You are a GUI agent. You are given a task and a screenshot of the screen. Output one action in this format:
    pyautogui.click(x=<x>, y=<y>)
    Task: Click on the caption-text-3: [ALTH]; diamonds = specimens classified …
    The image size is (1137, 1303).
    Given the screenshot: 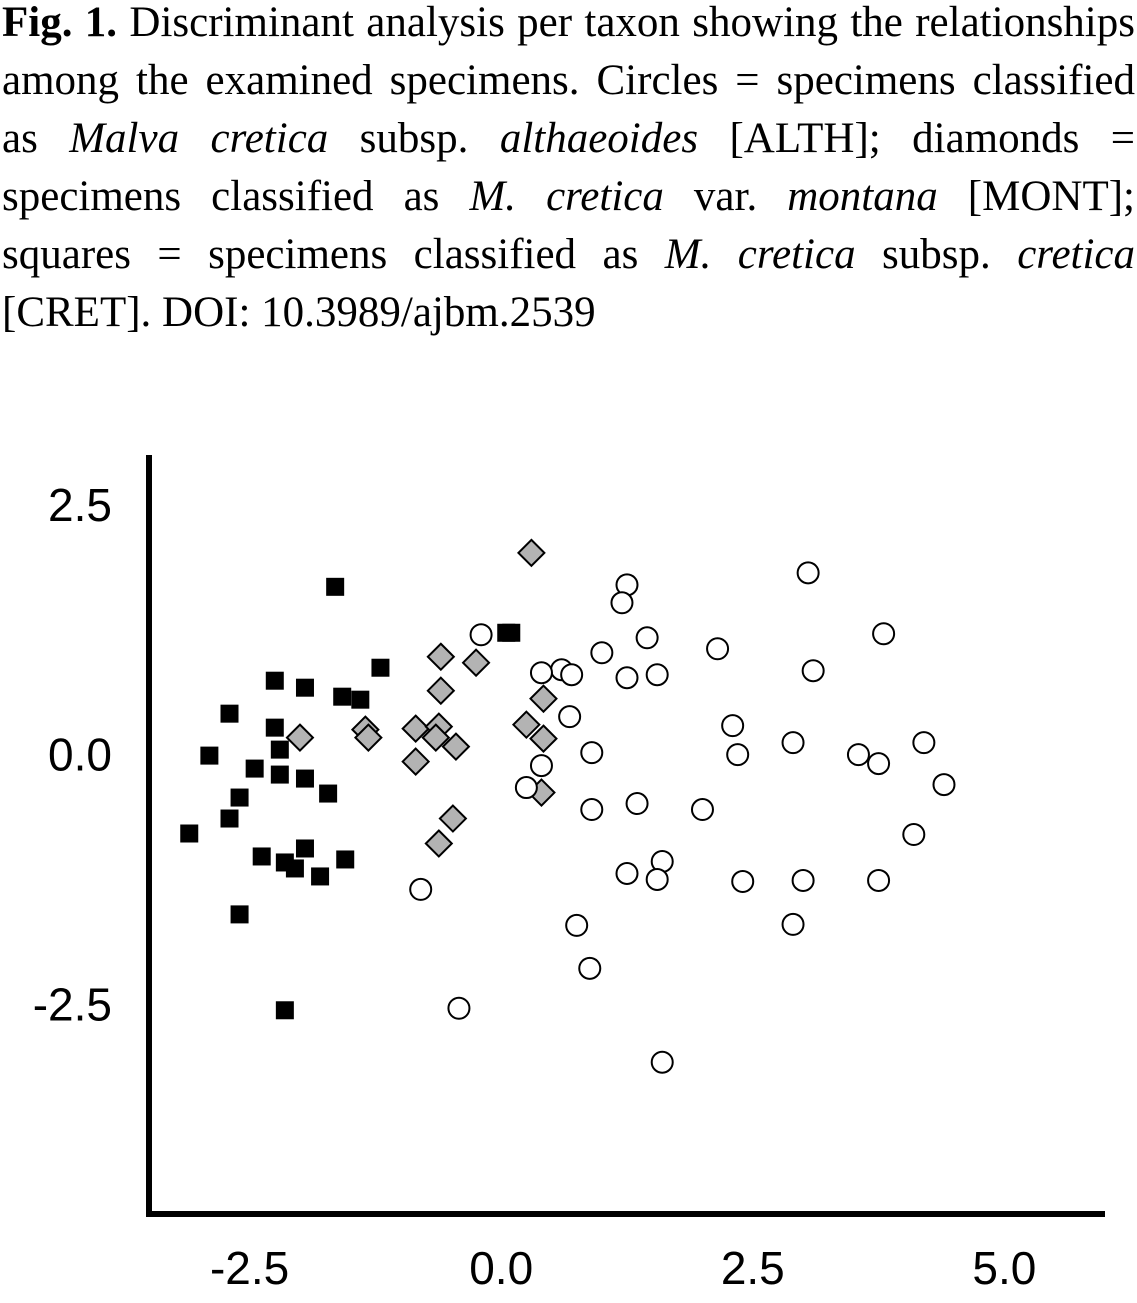 What is the action you would take?
    pyautogui.click(x=569, y=167)
    